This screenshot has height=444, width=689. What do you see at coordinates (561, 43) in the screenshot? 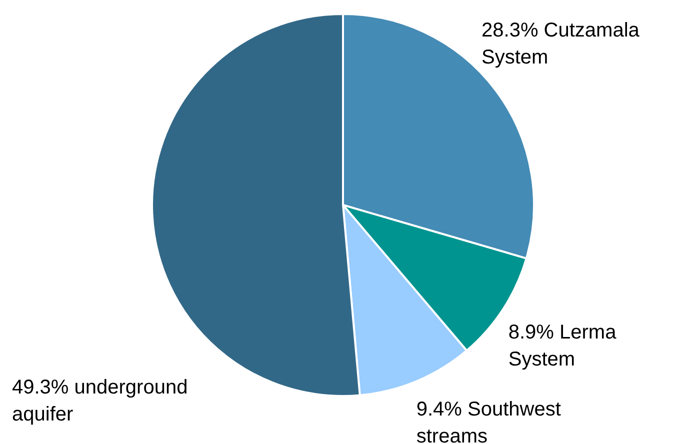
I see `slice-label: 28.3% Cutzamala System` at bounding box center [561, 43].